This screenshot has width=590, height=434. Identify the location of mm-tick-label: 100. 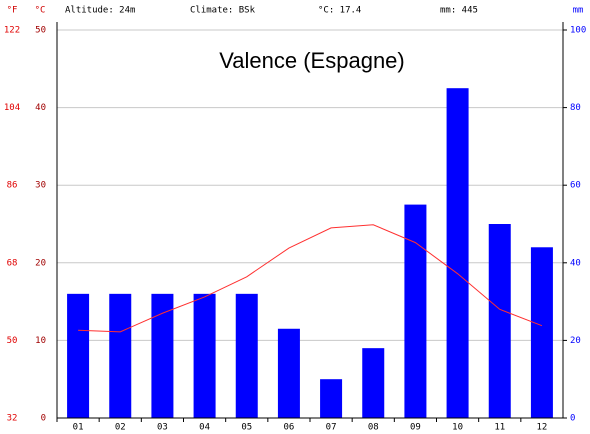
(578, 31).